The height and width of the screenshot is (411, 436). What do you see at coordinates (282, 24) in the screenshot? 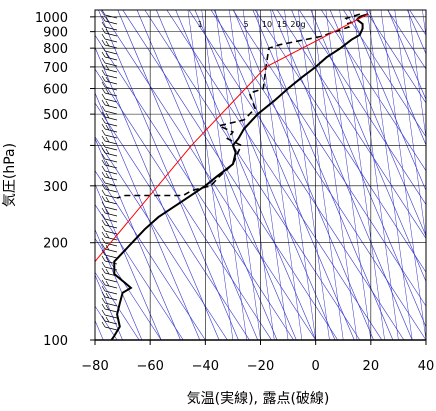
I see `mixing-ratio-label: 15` at bounding box center [282, 24].